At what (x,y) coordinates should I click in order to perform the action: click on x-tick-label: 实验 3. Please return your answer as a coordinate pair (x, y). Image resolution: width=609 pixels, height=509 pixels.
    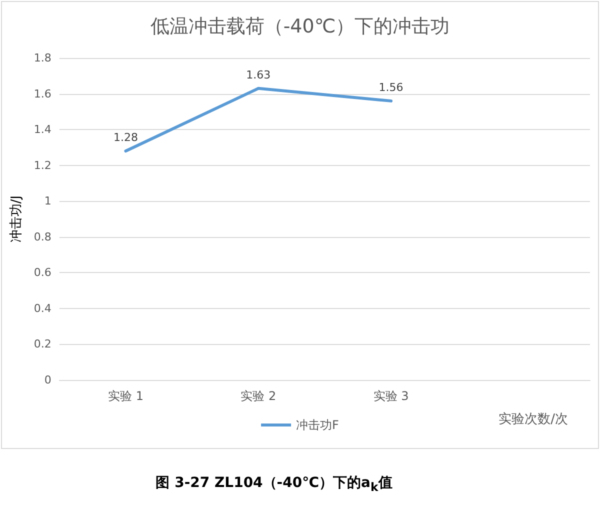
    Looking at the image, I should click on (391, 396).